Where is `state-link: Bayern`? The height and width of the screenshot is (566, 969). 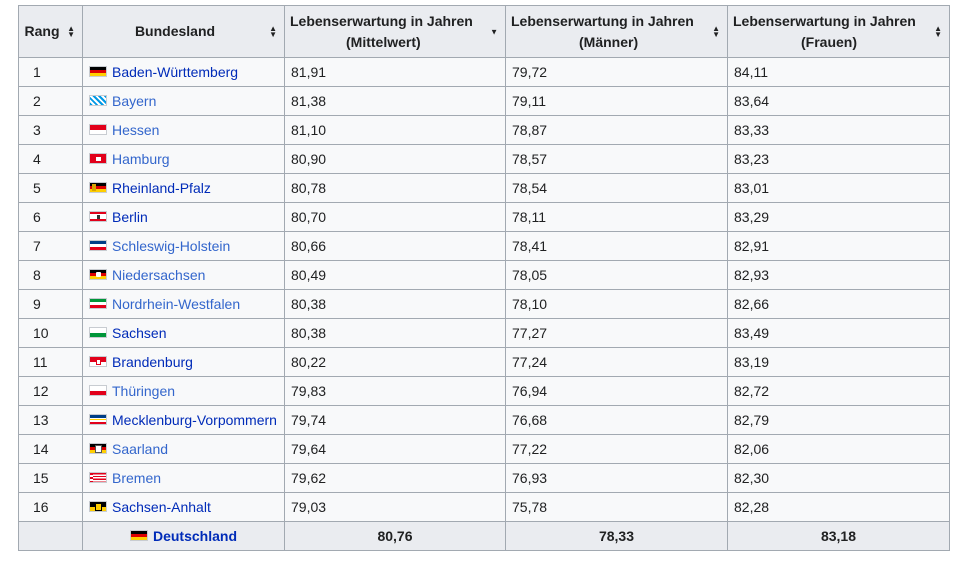 state-link: Bayern is located at coordinates (134, 100).